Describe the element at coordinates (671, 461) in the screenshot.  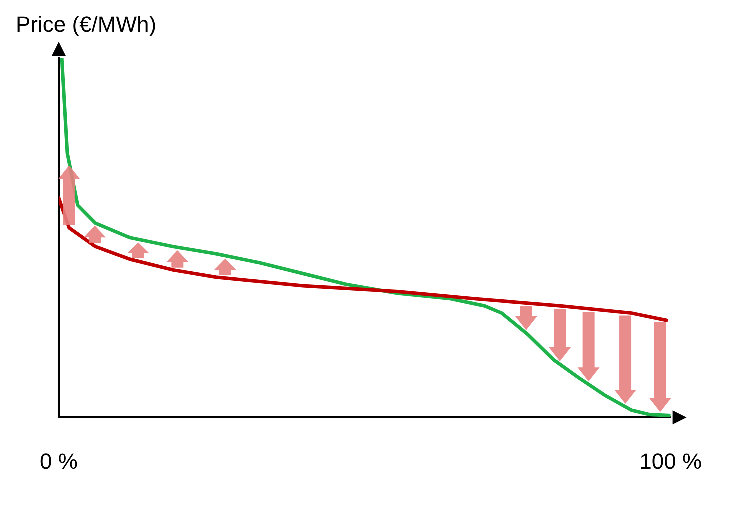
I see `x-tick-label: 100 %` at that location.